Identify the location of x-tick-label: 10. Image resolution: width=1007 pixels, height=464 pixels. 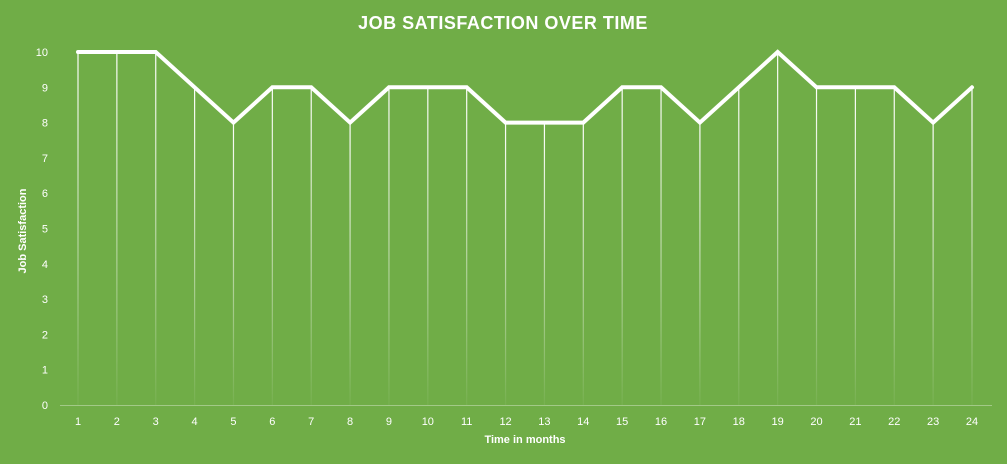
(428, 422).